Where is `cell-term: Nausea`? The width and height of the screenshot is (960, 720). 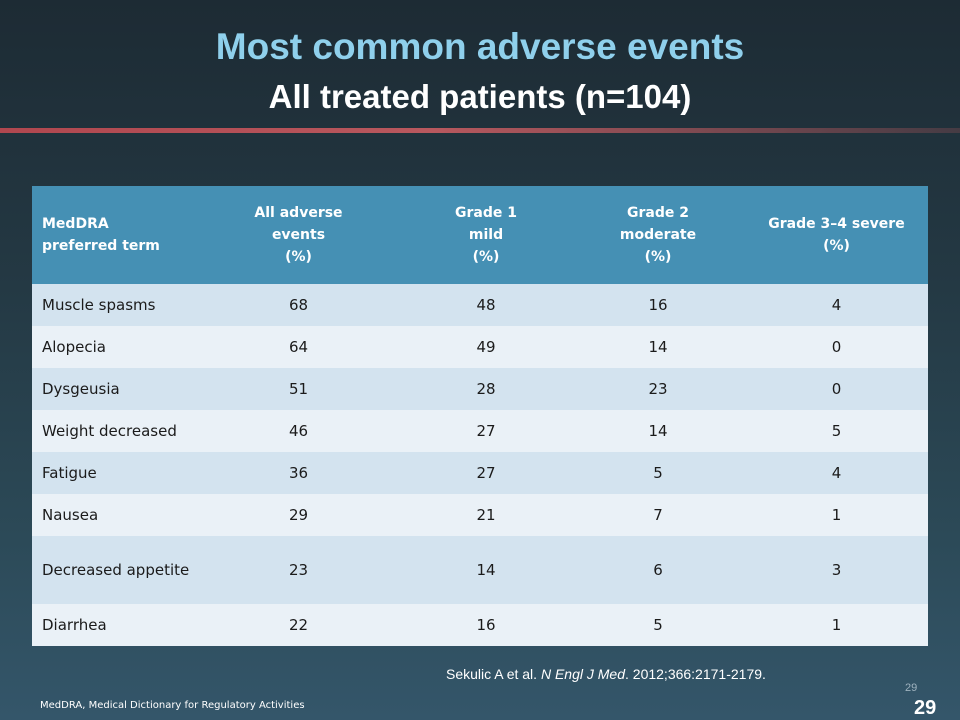
cell-term: Nausea is located at coordinates (114, 515).